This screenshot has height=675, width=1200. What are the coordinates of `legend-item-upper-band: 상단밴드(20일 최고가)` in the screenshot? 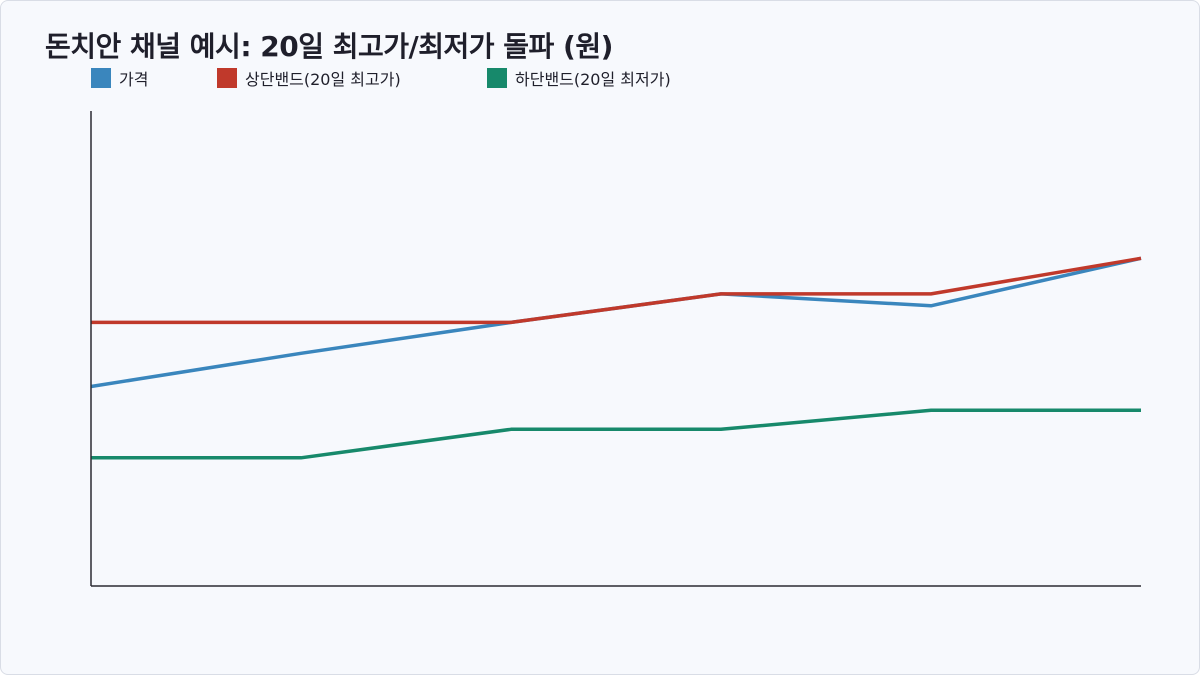 It's located at (309, 78).